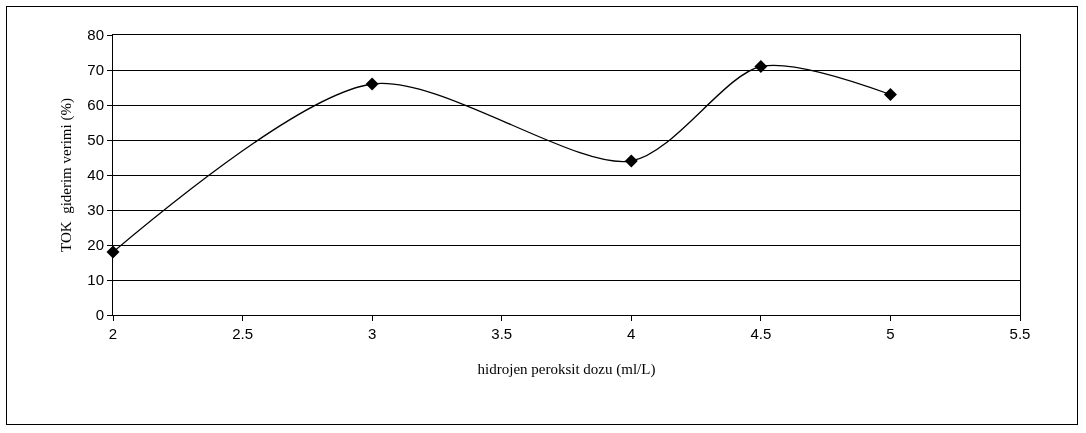 The height and width of the screenshot is (433, 1086). Describe the element at coordinates (631, 333) in the screenshot. I see `x-tick-label: 4` at that location.